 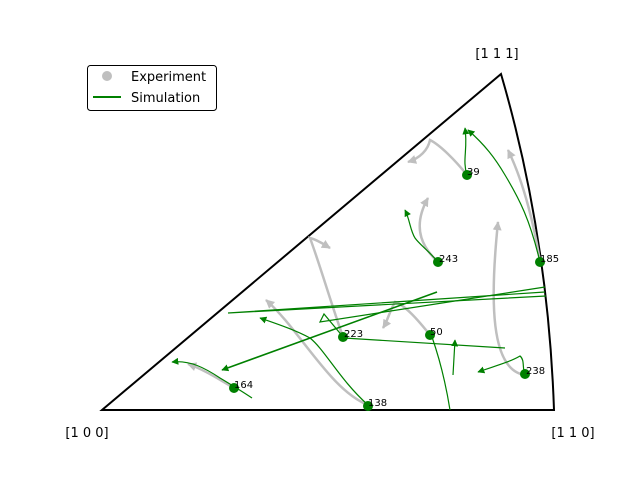 What do you see at coordinates (165, 98) in the screenshot?
I see `legend-simulation-label: Simulation` at bounding box center [165, 98].